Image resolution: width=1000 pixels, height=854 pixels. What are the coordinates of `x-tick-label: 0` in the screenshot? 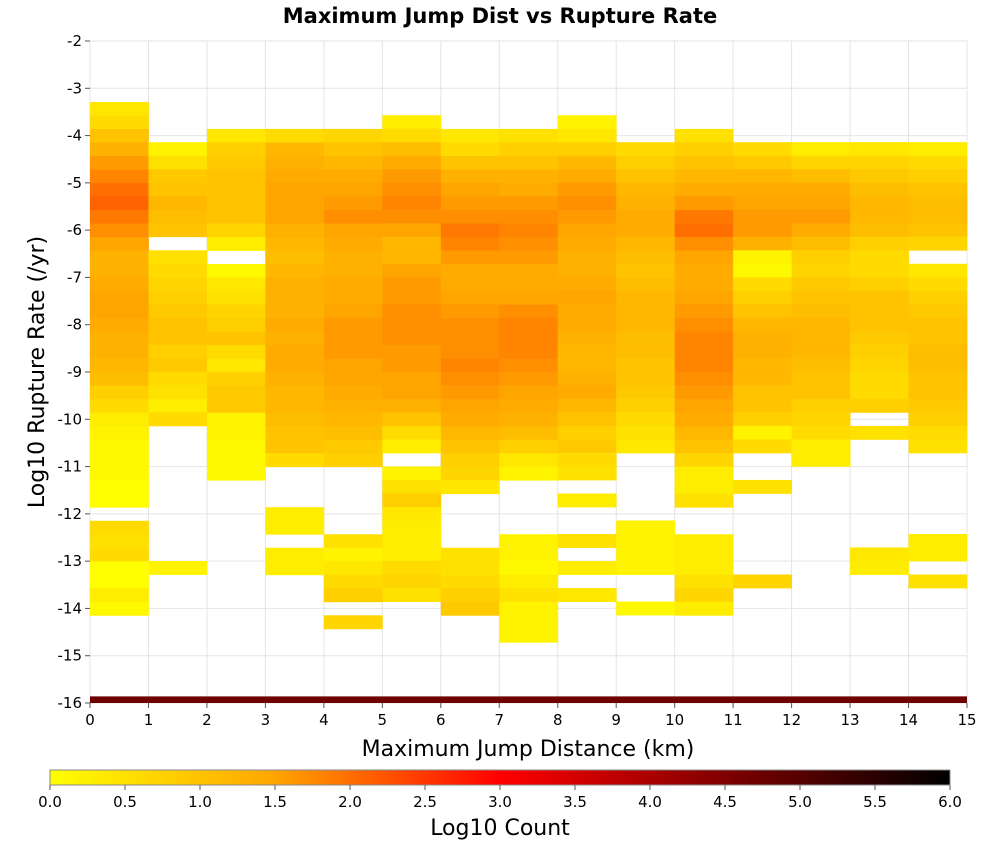 It's located at (90, 720).